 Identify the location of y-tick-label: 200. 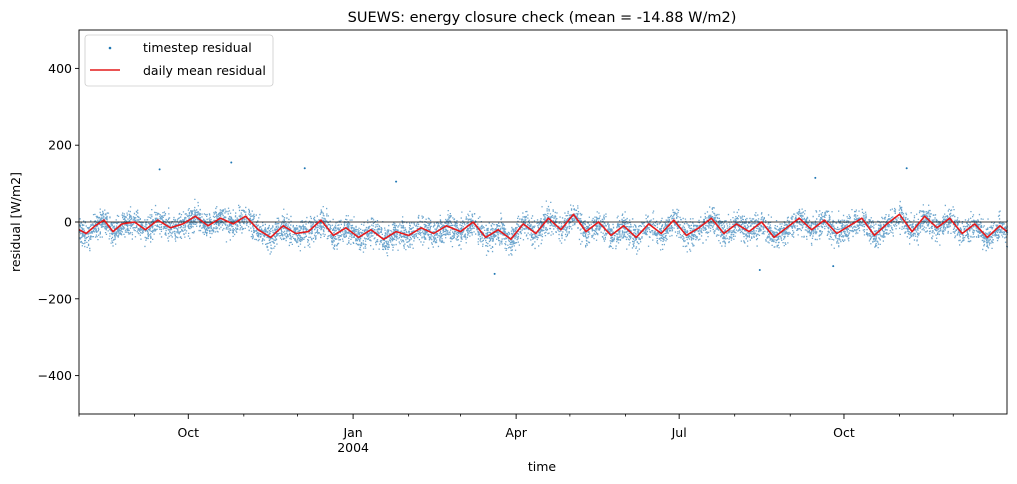
(60, 145).